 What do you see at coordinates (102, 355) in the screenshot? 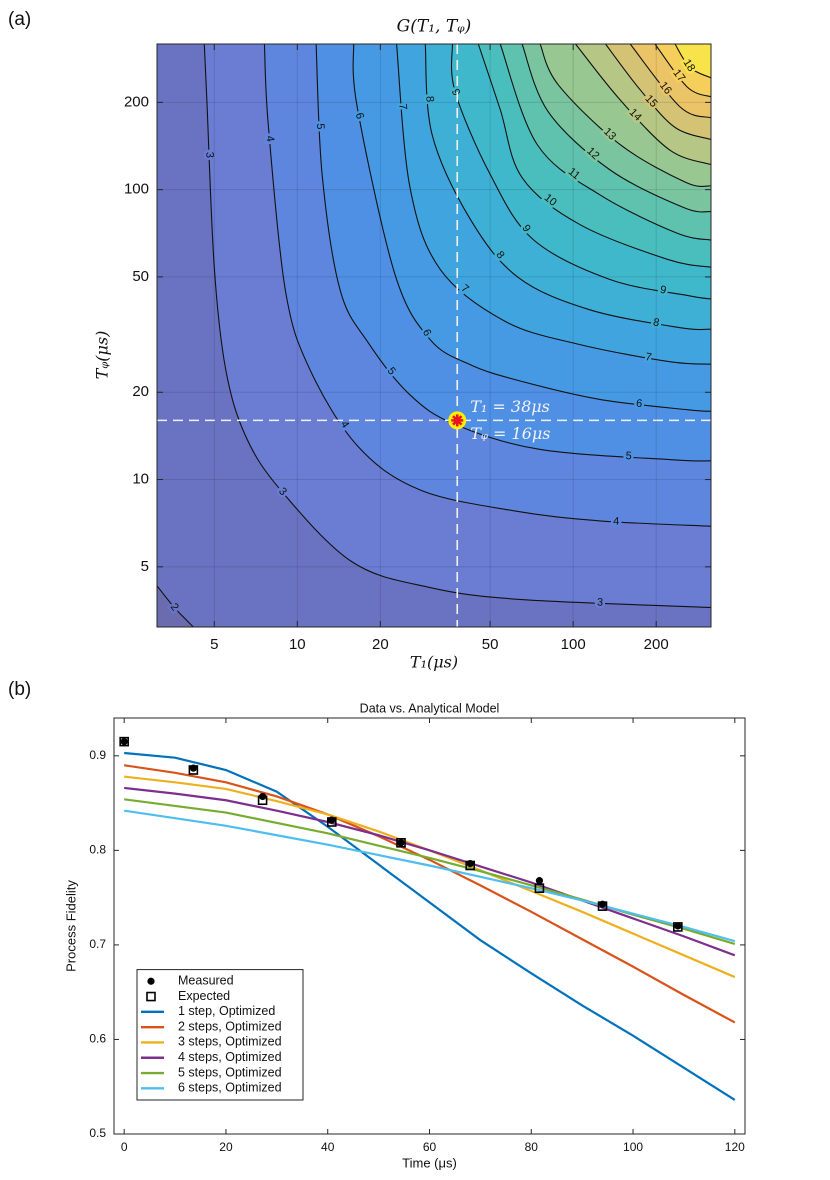
I see `y-axis-label: Tᵩ(μs)` at bounding box center [102, 355].